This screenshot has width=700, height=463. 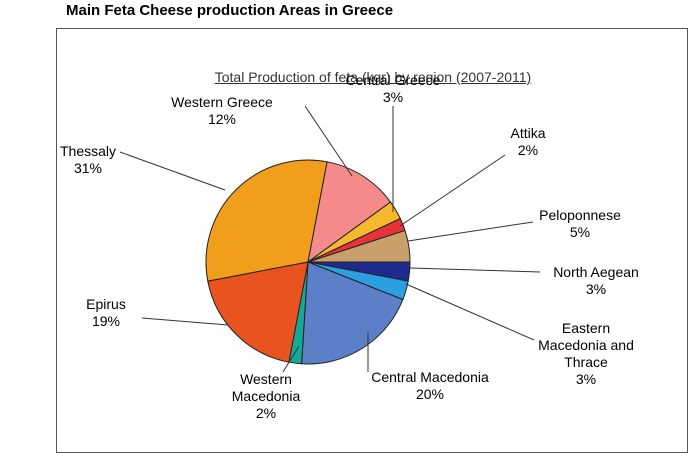 I want to click on slice-label: Western Macedonia 2%, so click(x=266, y=396).